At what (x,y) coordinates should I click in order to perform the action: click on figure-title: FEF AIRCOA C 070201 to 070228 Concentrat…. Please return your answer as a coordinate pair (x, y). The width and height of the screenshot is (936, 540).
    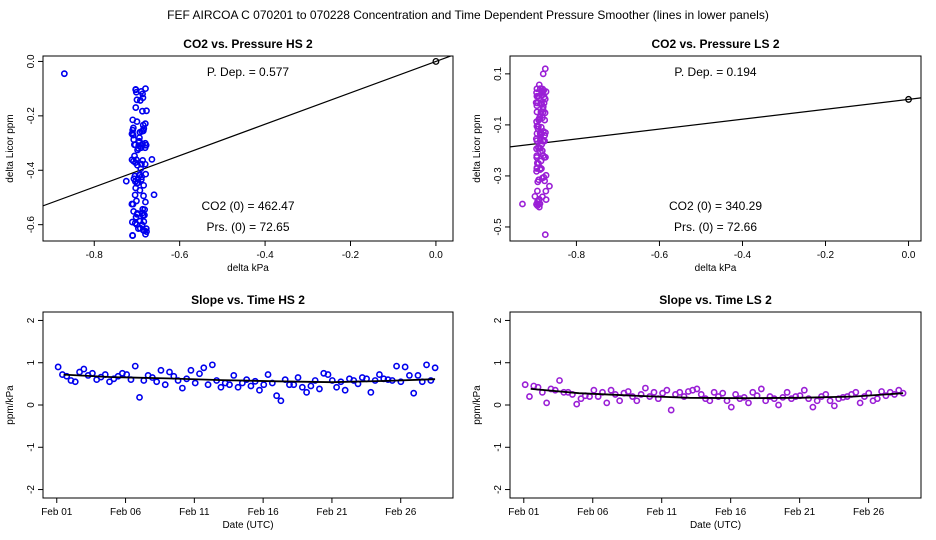
    Looking at the image, I should click on (468, 15).